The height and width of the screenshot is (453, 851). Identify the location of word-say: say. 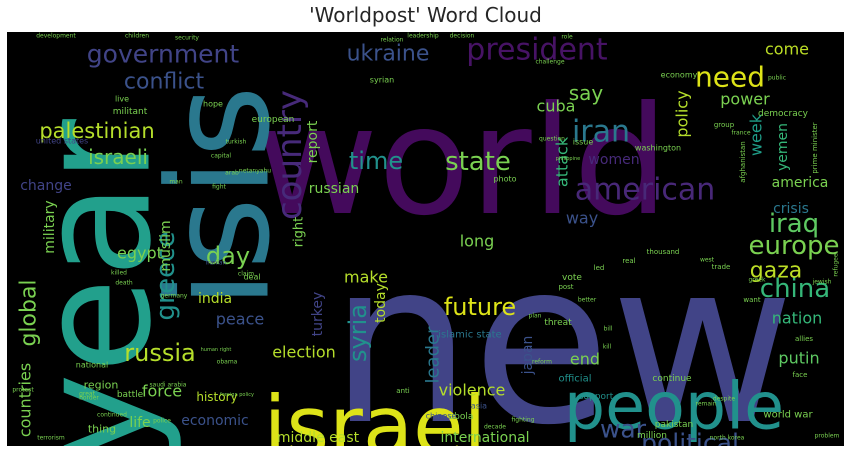
(586, 93).